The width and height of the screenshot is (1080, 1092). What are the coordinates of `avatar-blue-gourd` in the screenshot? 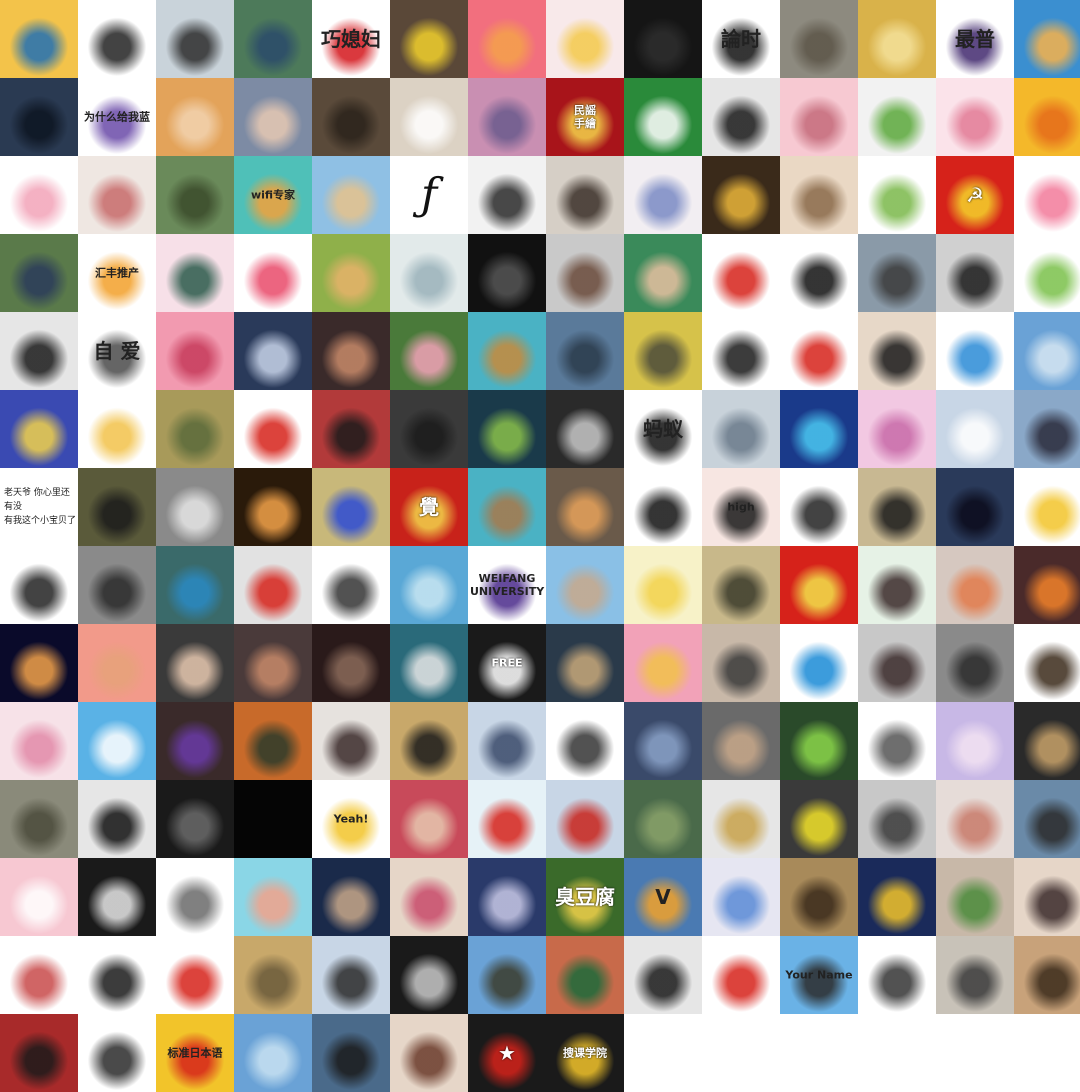 It's located at (351, 507).